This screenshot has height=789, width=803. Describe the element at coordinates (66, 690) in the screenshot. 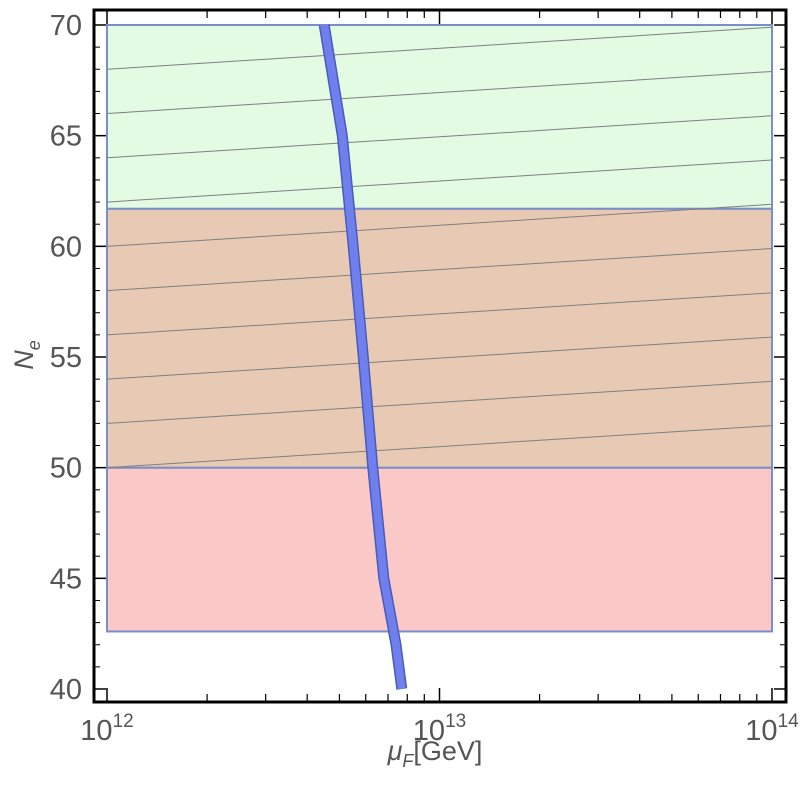

I see `y-tick-label: 40` at that location.